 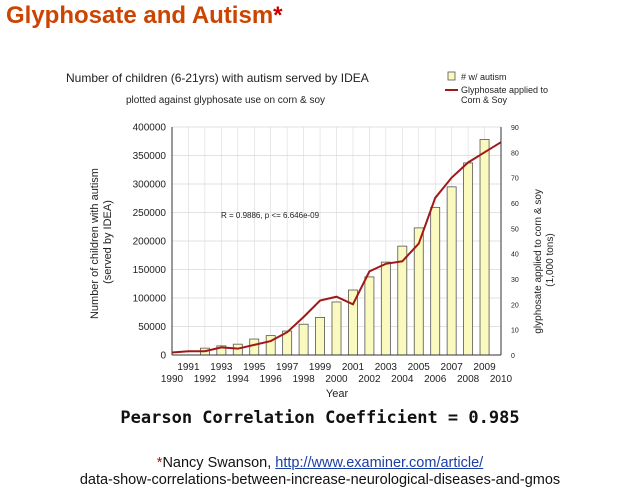 I want to click on legend-line-label-part: Glyphosate applied to, so click(x=504, y=90).